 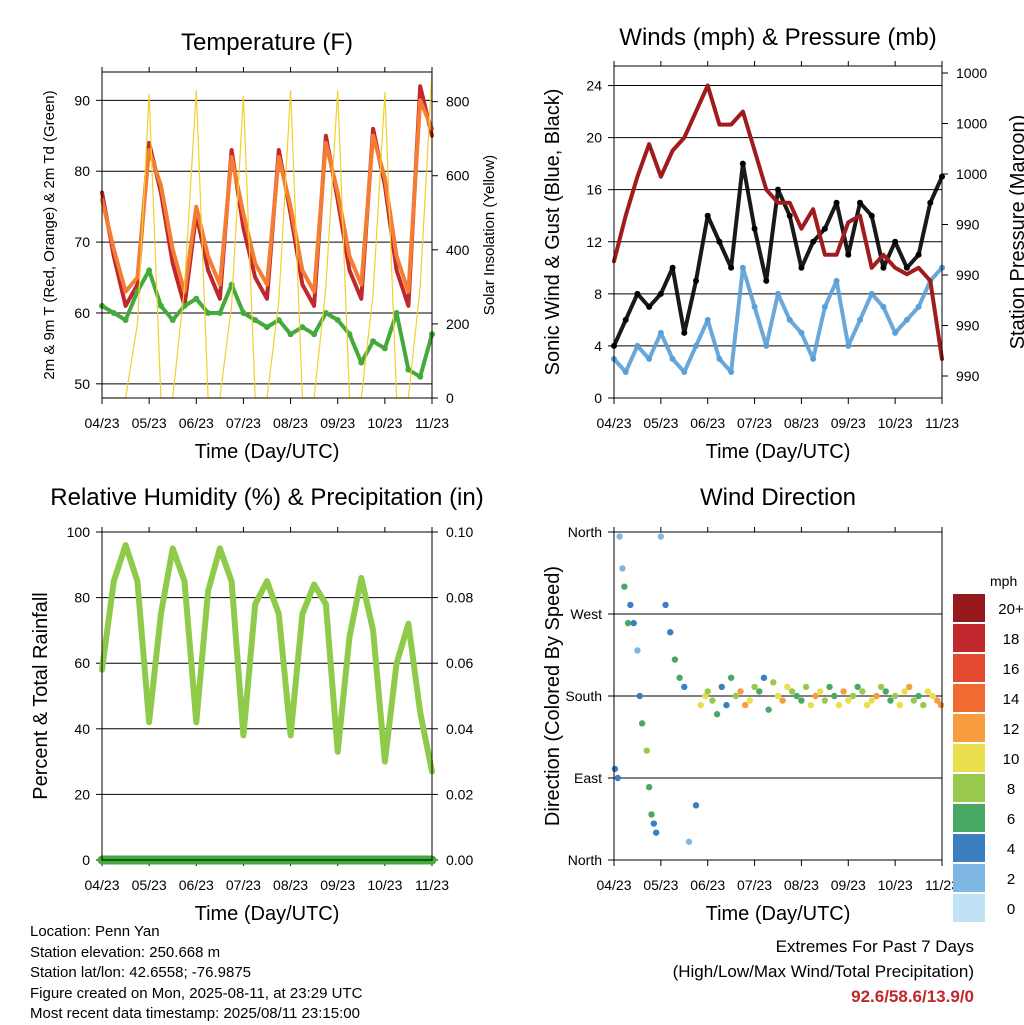 I want to click on chart4-xtick-label: 04/23, so click(x=613, y=885).